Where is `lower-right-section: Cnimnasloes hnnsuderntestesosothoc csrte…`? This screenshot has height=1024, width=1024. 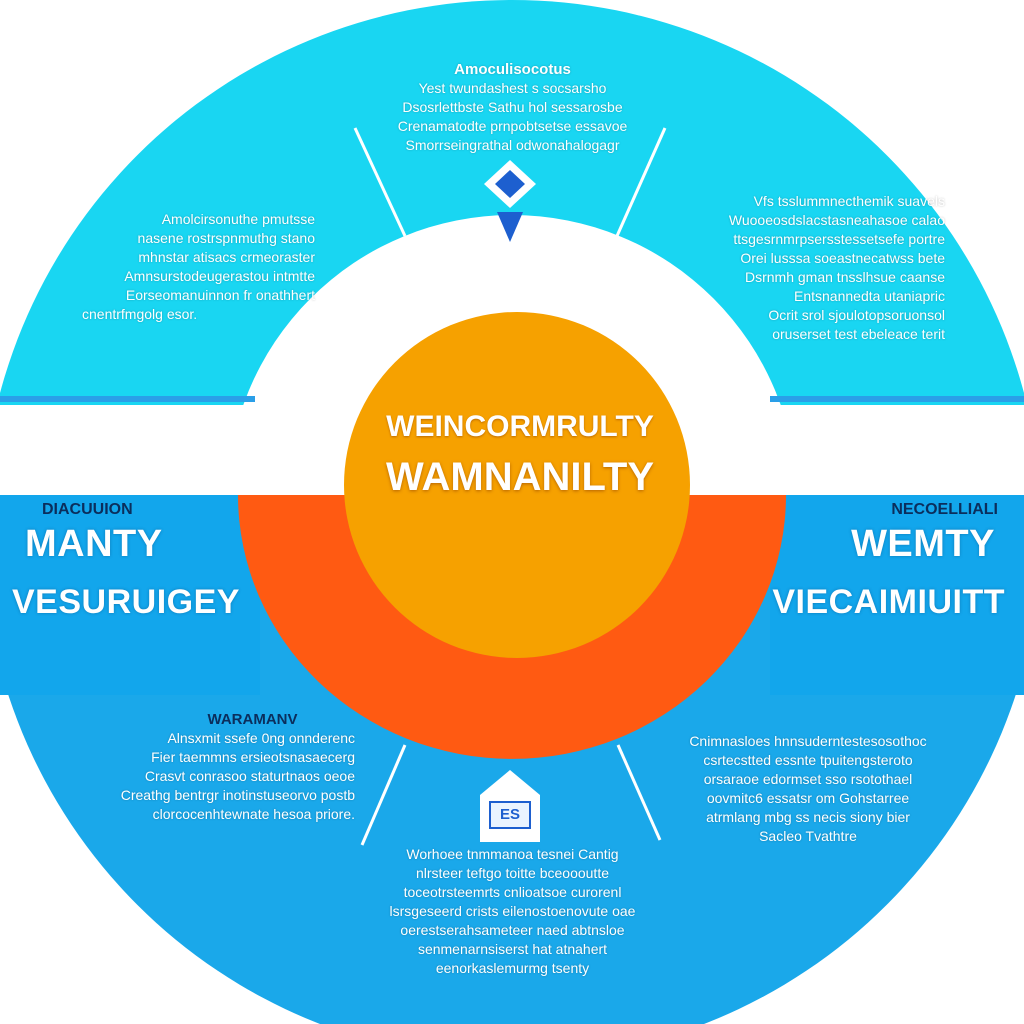 lower-right-section: Cnimnasloes hnnsuderntestesosothoc csrte… is located at coordinates (808, 789).